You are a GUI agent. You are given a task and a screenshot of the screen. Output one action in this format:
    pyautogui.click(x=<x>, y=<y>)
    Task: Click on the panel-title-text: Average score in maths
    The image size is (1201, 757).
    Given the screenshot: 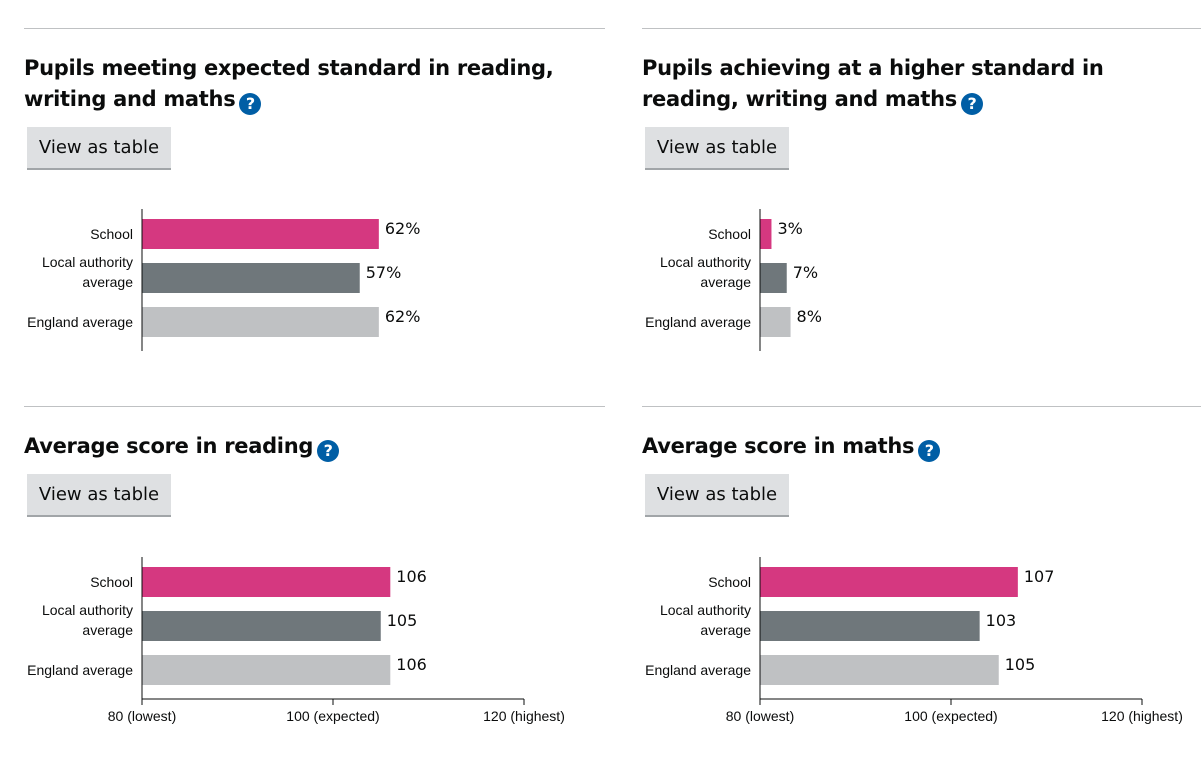 What is the action you would take?
    pyautogui.click(x=778, y=446)
    